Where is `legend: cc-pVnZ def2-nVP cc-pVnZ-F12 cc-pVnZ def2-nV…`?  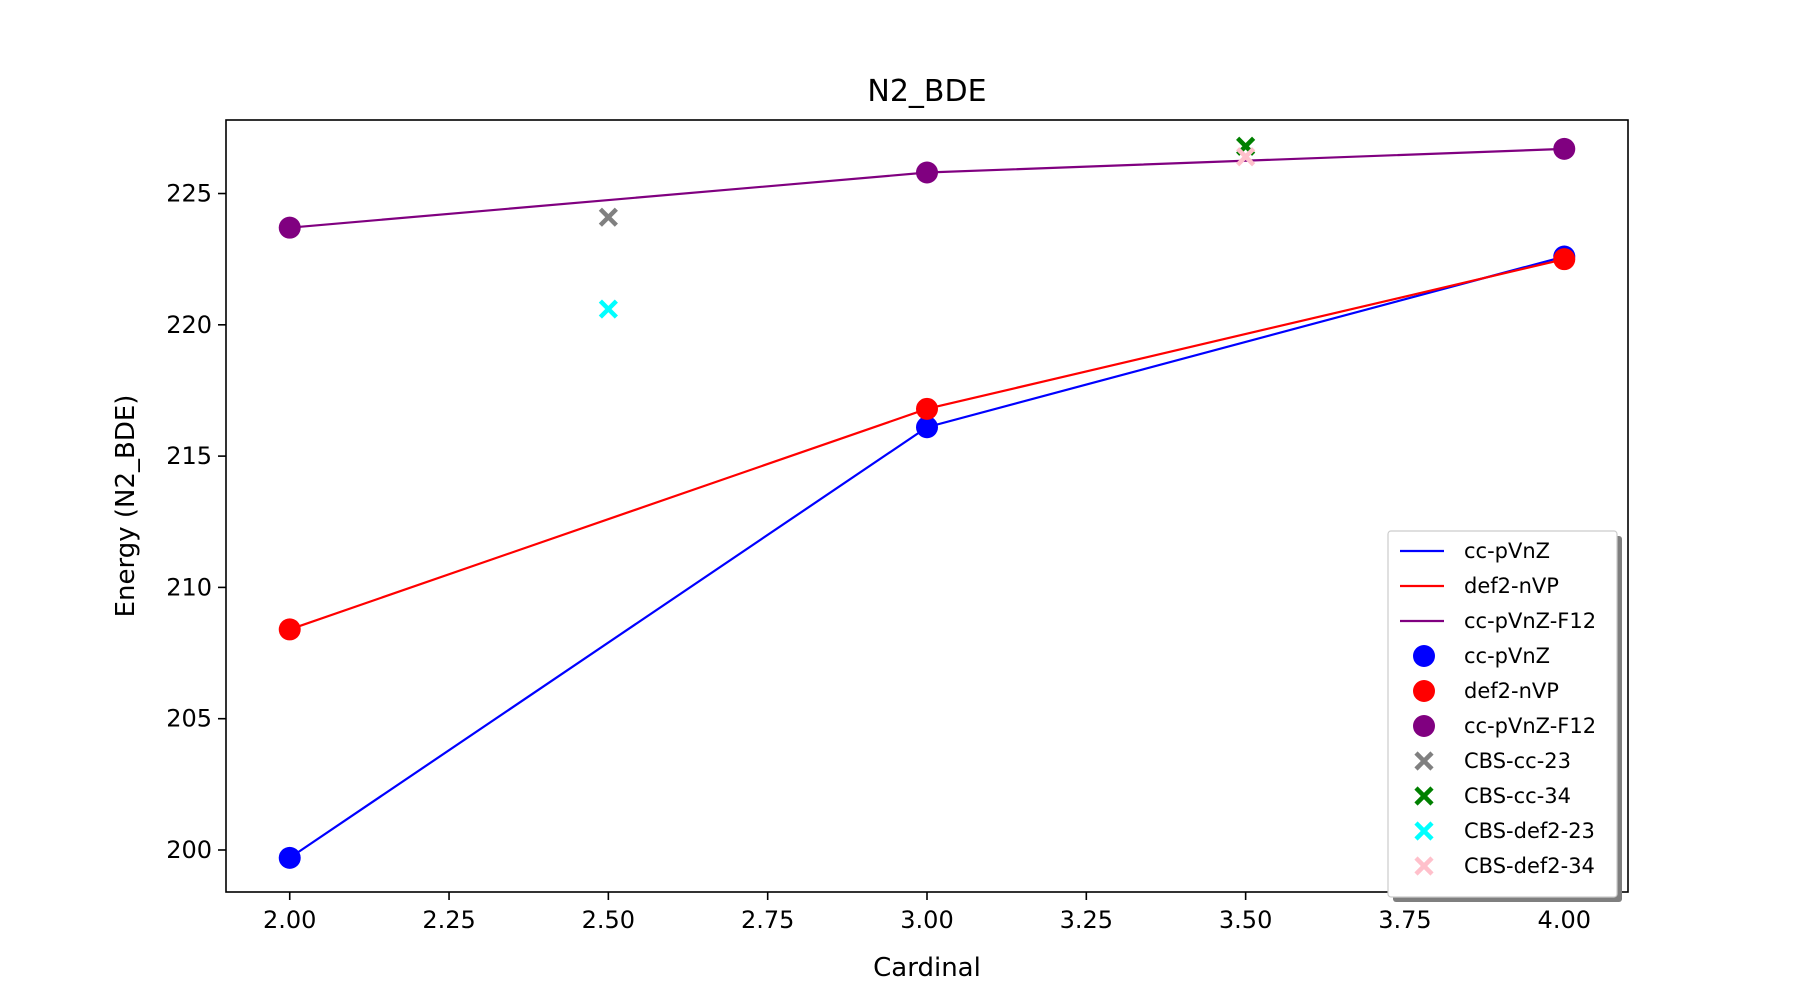
legend: cc-pVnZ def2-nVP cc-pVnZ-F12 cc-pVnZ def2-nV… is located at coordinates (1504, 716).